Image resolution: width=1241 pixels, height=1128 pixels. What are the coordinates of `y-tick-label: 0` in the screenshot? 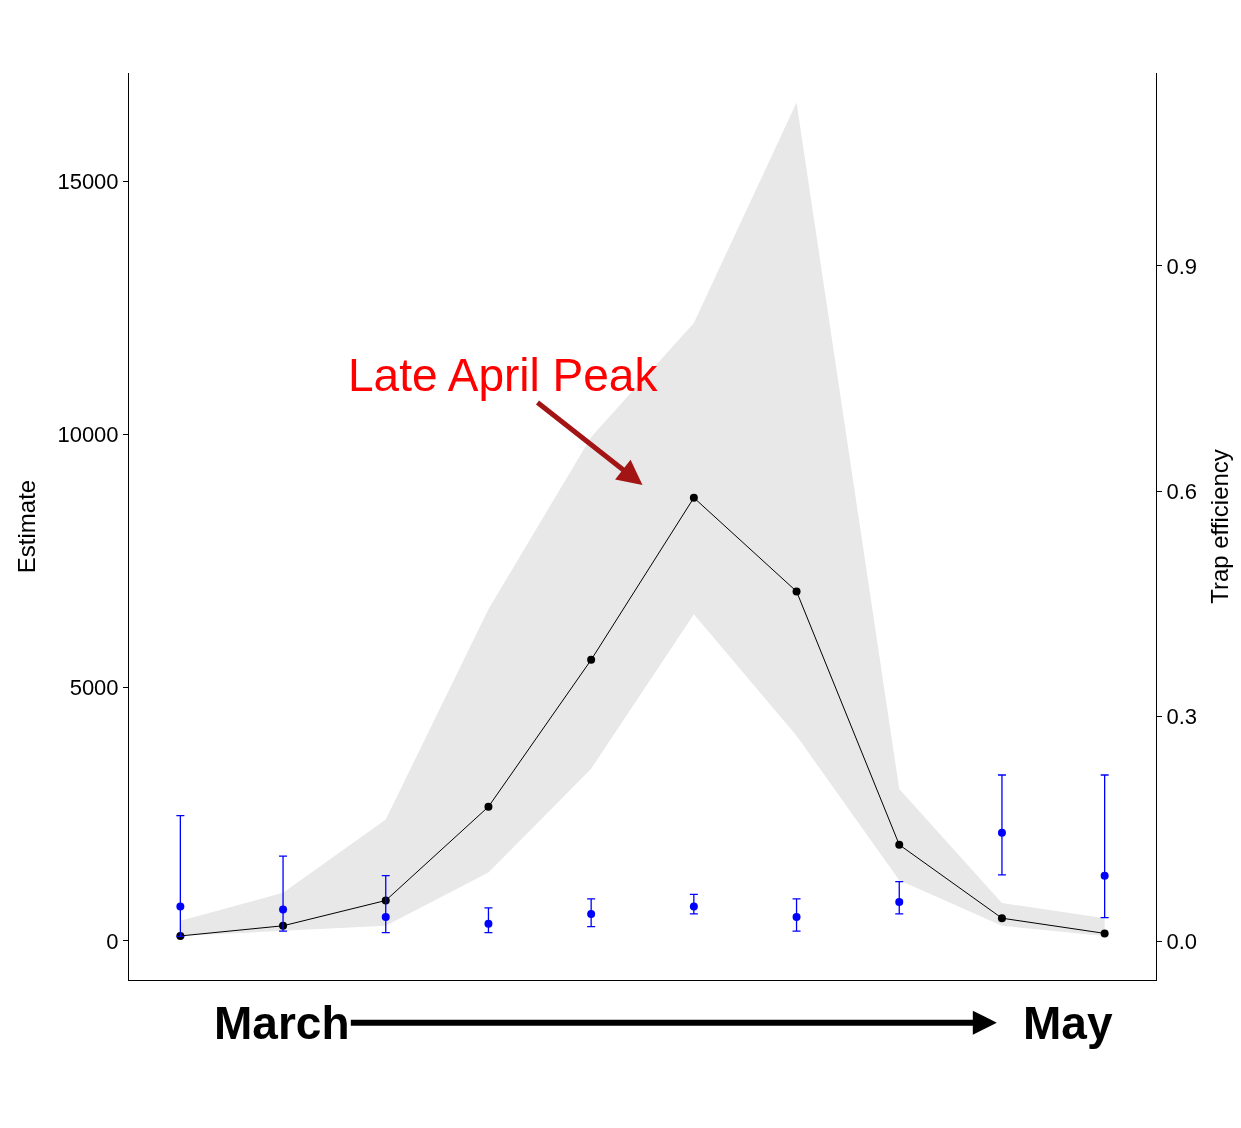 It's located at (112, 941).